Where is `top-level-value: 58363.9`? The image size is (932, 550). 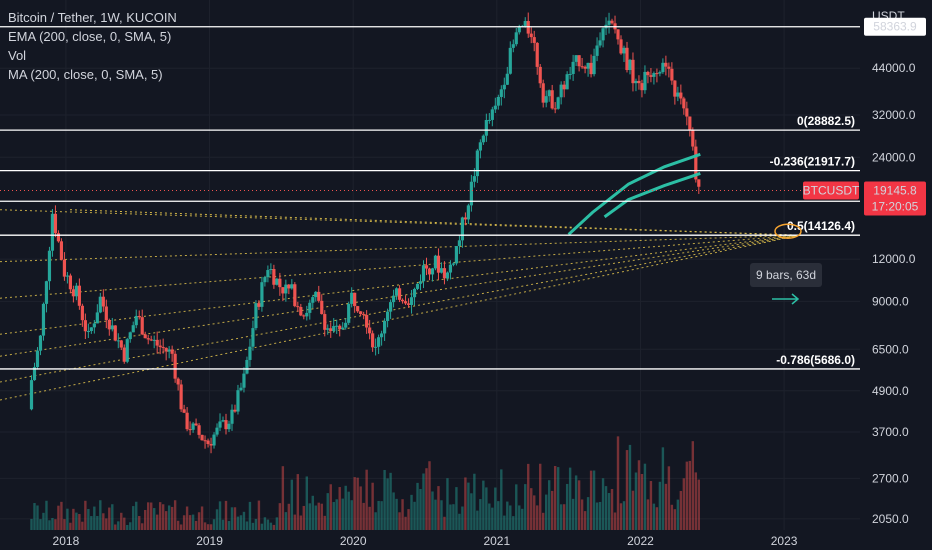
top-level-value: 58363.9 is located at coordinates (895, 27).